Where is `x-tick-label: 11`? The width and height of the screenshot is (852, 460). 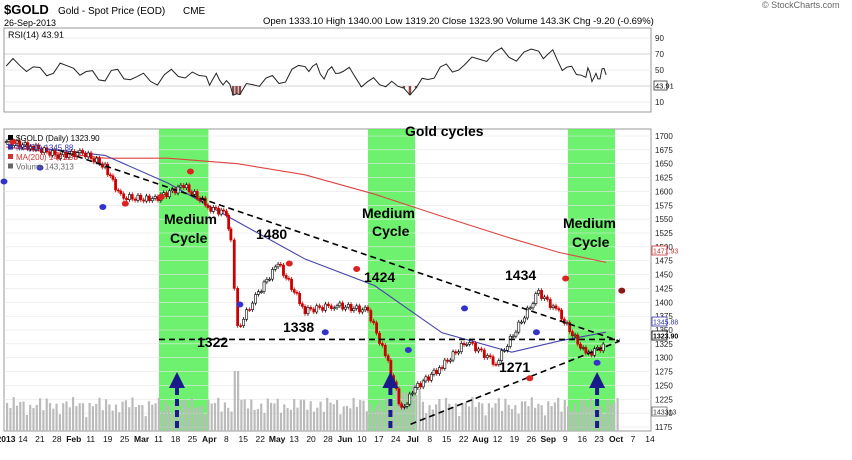 x-tick-label: 11 is located at coordinates (158, 439).